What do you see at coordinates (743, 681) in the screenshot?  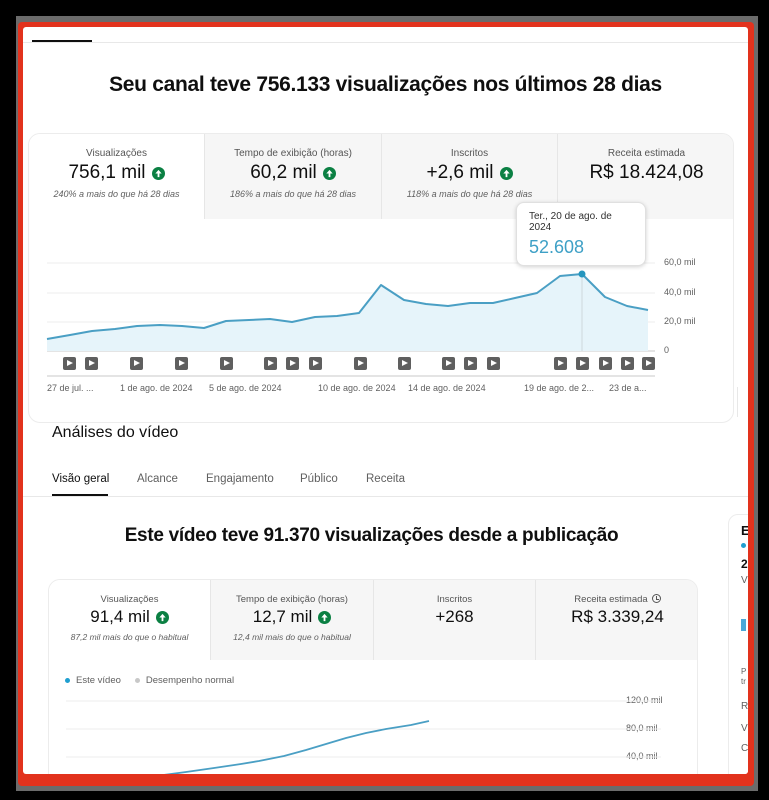 I see `side-card-text: tr` at bounding box center [743, 681].